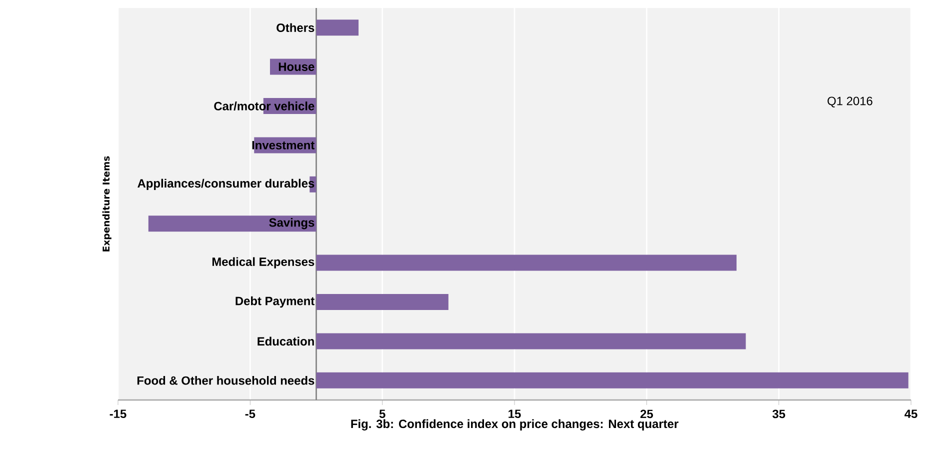  I want to click on x-tick-label: 5, so click(382, 414).